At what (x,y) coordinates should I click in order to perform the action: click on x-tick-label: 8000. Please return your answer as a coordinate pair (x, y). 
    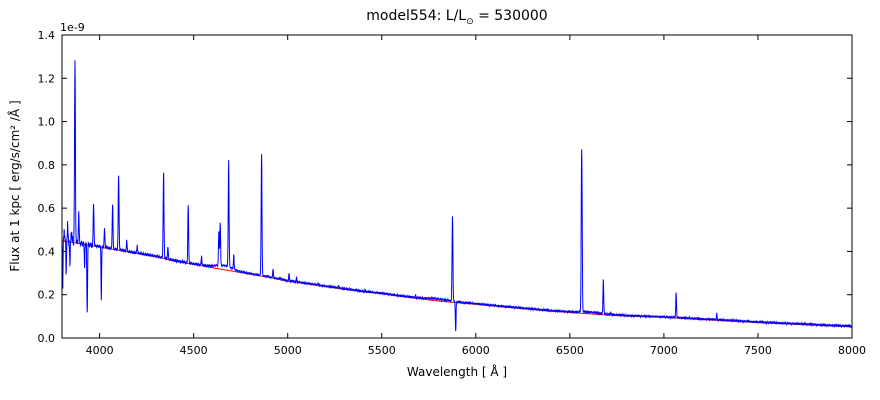
    Looking at the image, I should click on (852, 350).